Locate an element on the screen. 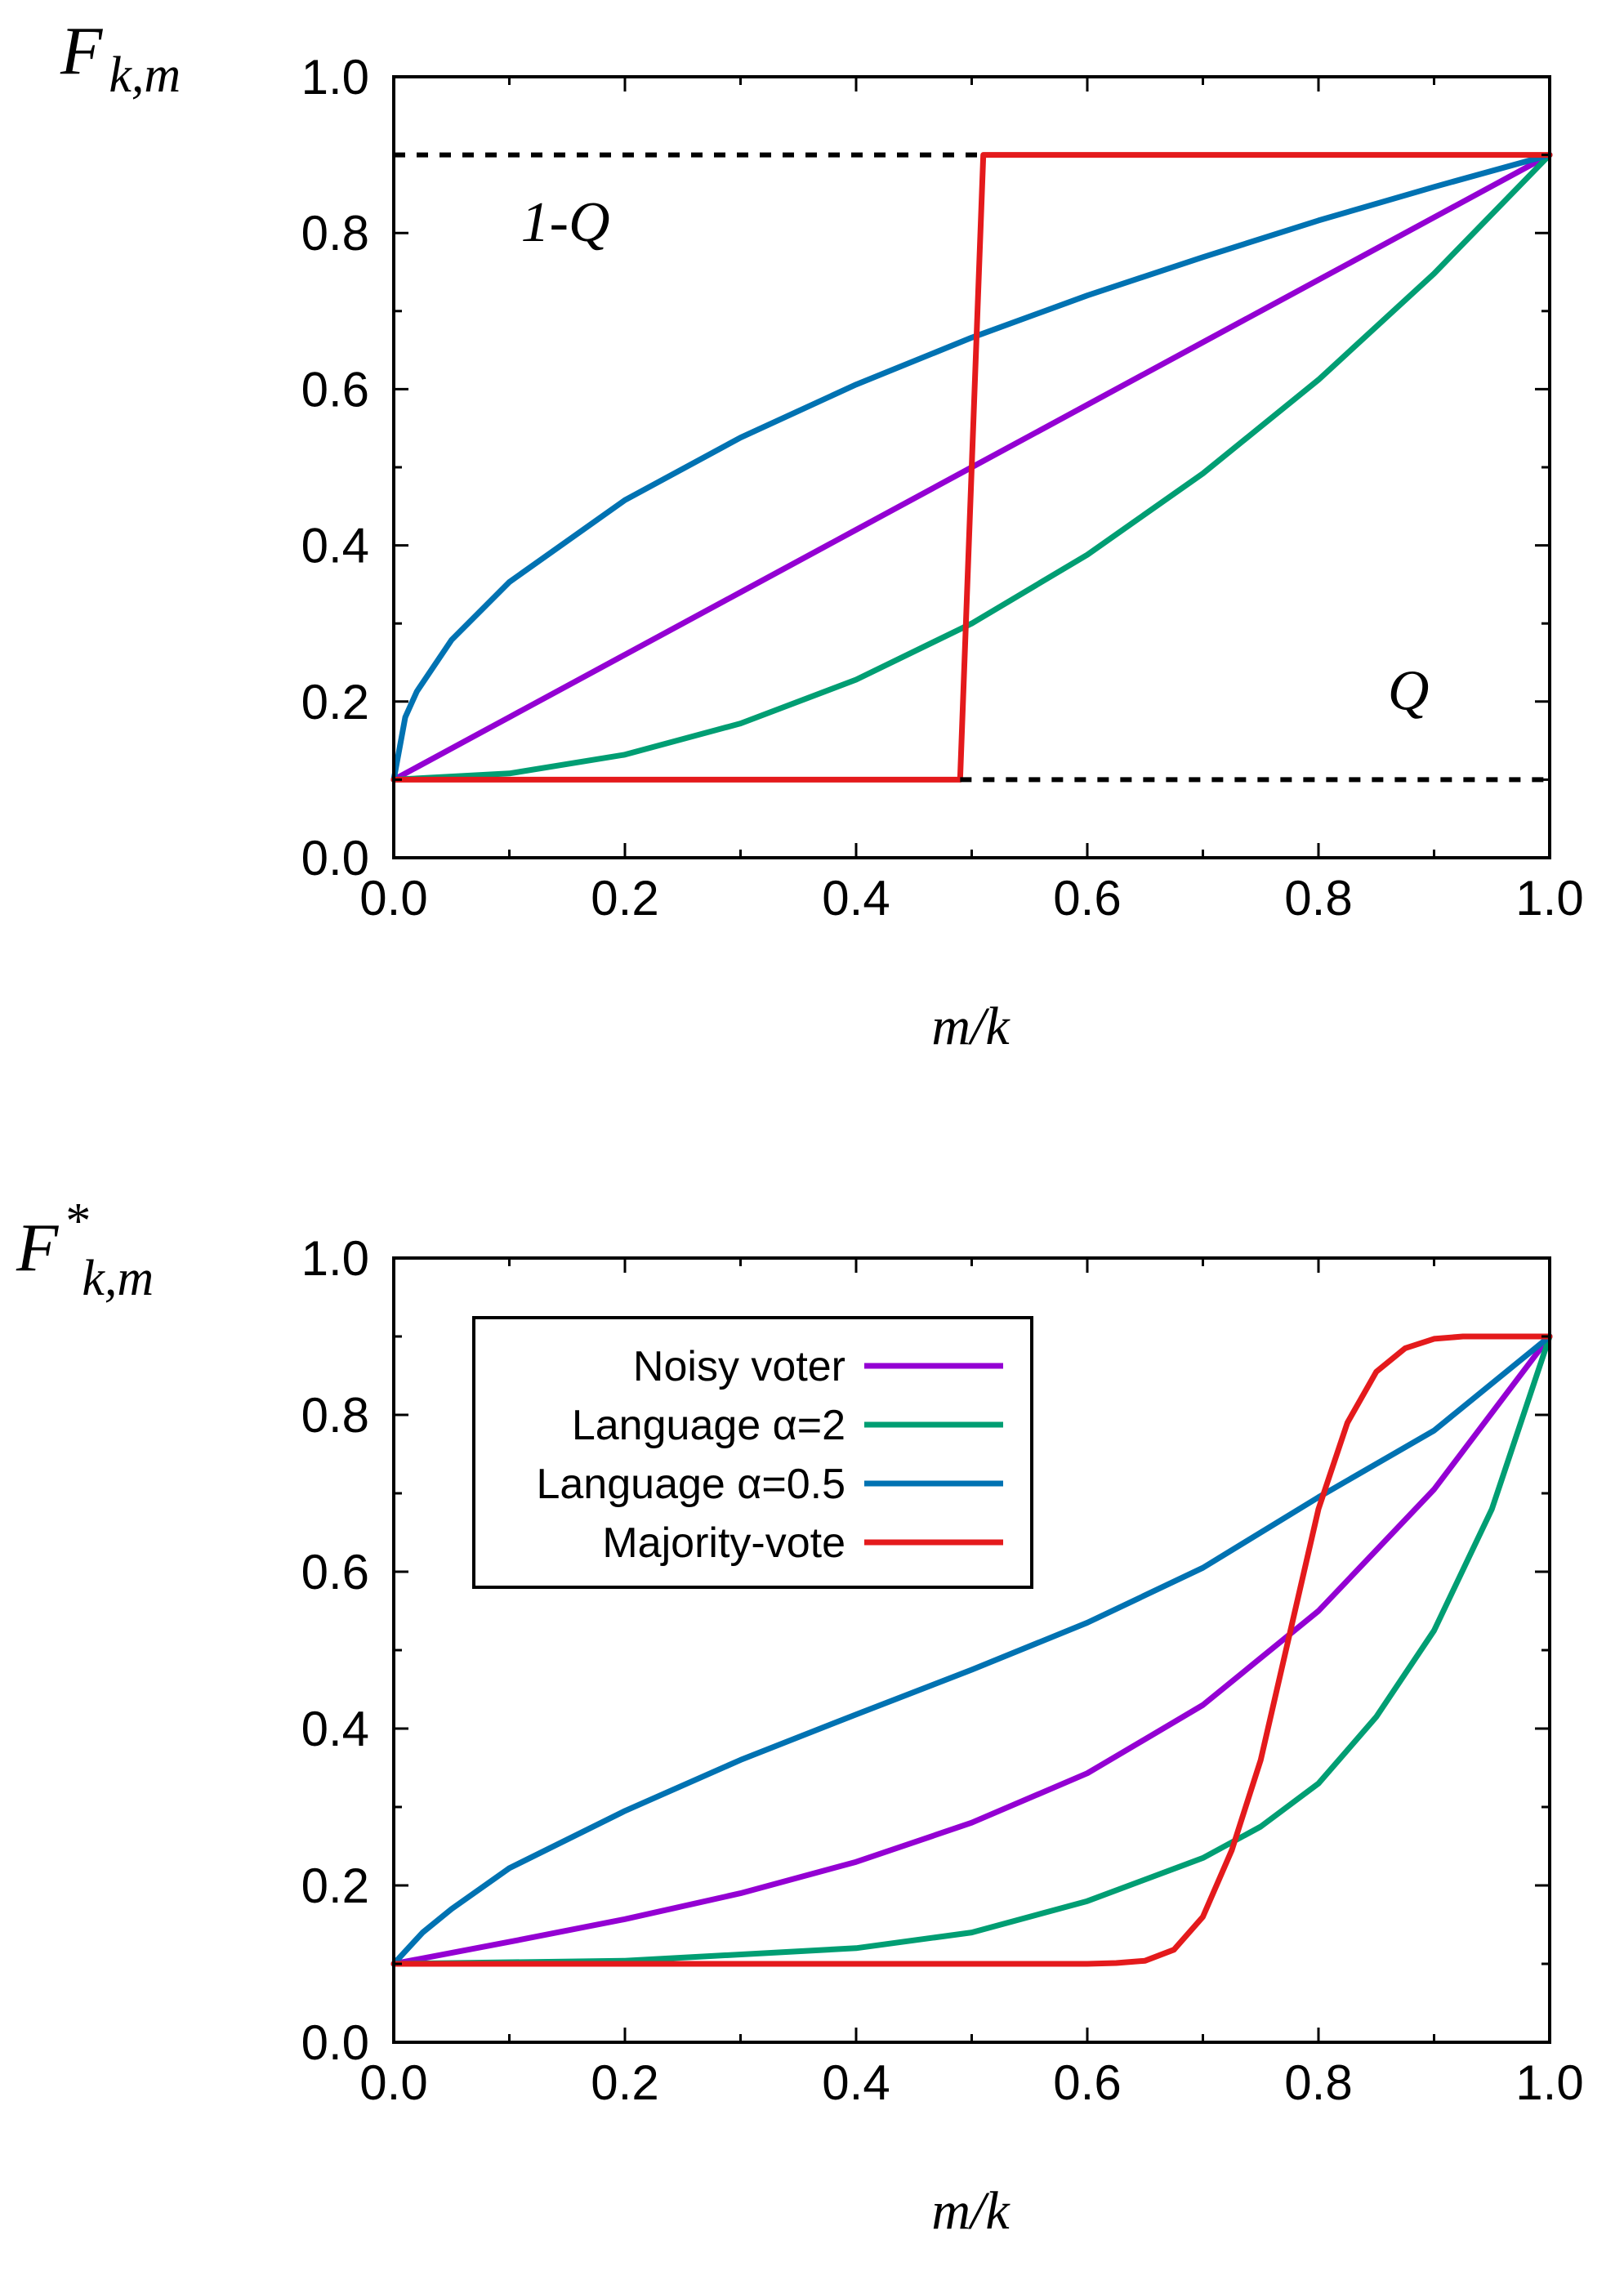  top-ylabel-main: F is located at coordinates (82, 51).